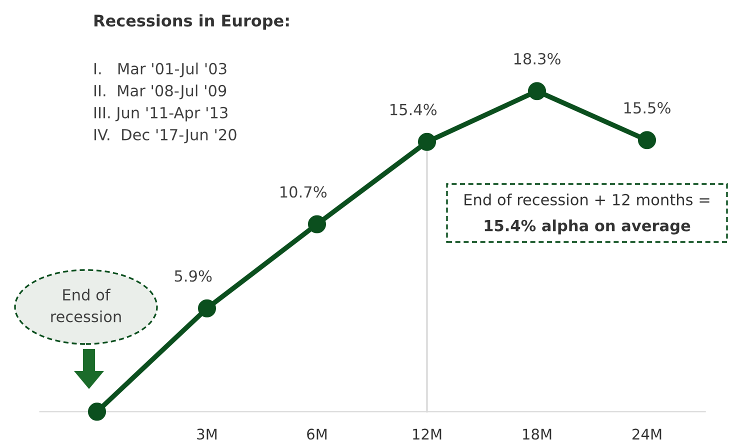  I want to click on data-label: 10.7%, so click(303, 192).